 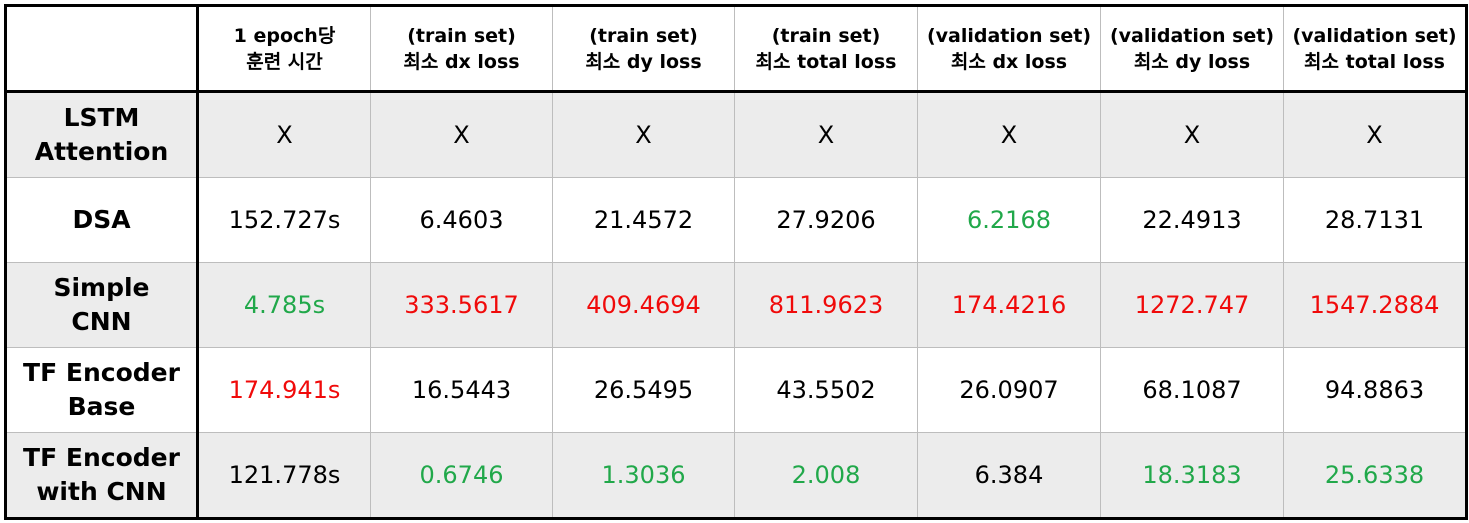 What do you see at coordinates (284, 476) in the screenshot?
I see `data-cell: 121.778s` at bounding box center [284, 476].